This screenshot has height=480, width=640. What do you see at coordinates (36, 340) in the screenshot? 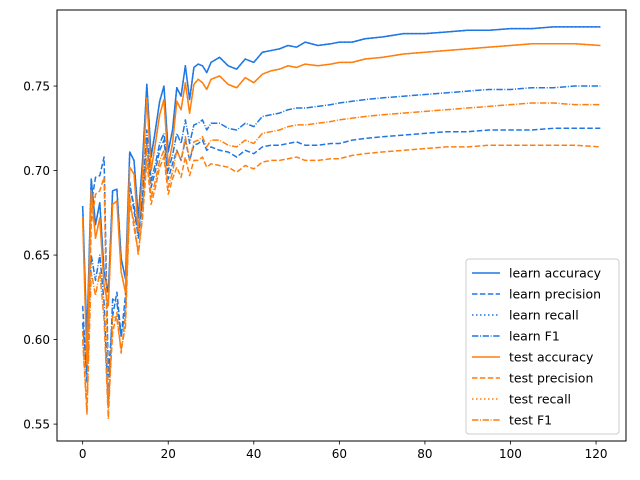
I see `y-tick-label: 0.60` at bounding box center [36, 340].